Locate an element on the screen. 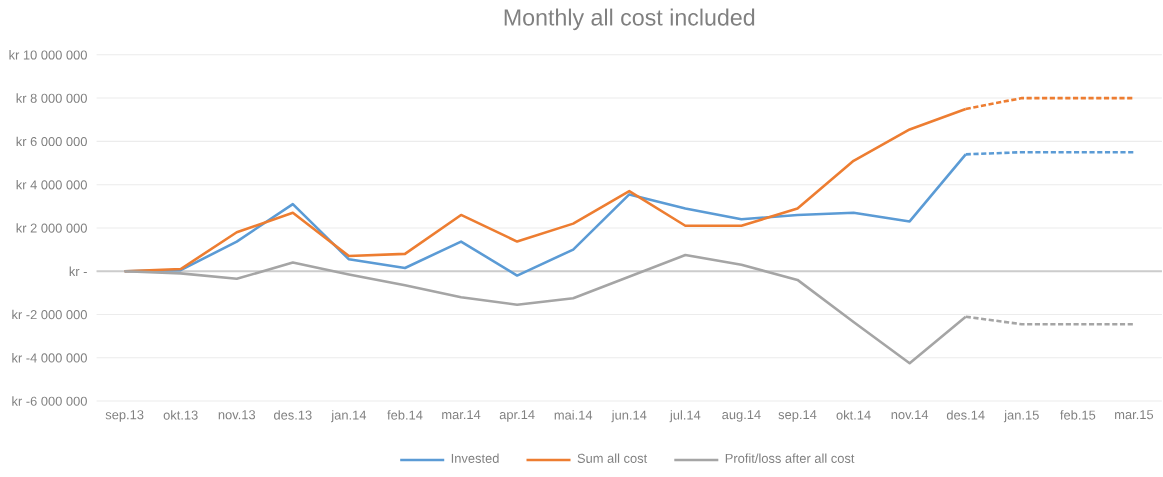 The width and height of the screenshot is (1163, 477). x-tick-label: feb.15 is located at coordinates (1078, 415).